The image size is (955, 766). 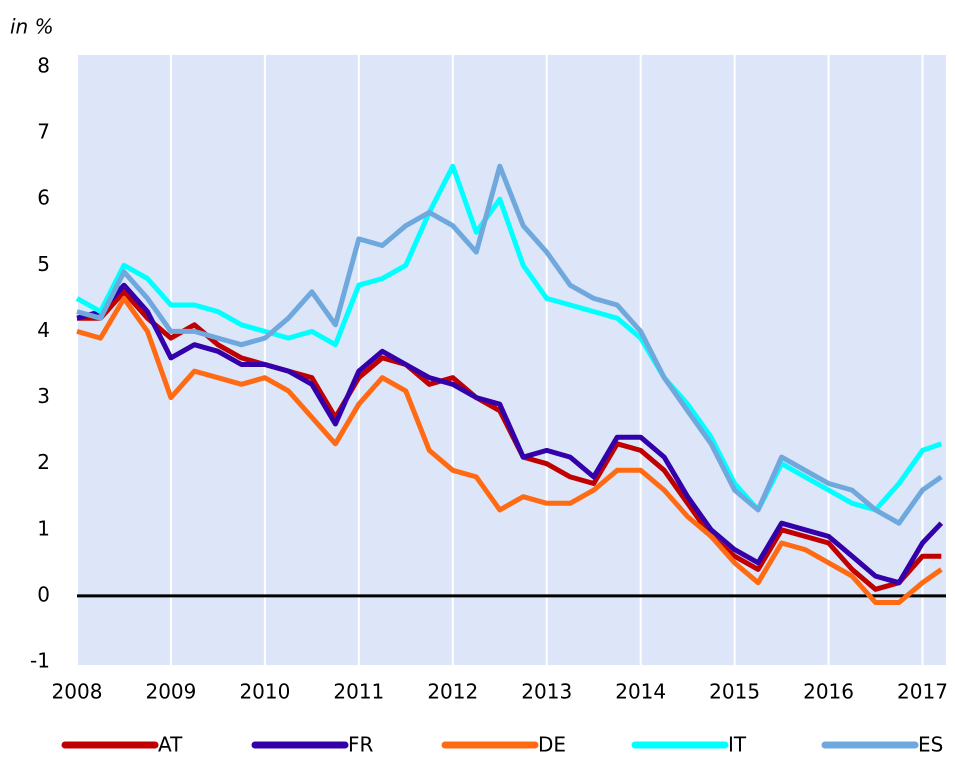 What do you see at coordinates (361, 745) in the screenshot?
I see `legend-label: FR` at bounding box center [361, 745].